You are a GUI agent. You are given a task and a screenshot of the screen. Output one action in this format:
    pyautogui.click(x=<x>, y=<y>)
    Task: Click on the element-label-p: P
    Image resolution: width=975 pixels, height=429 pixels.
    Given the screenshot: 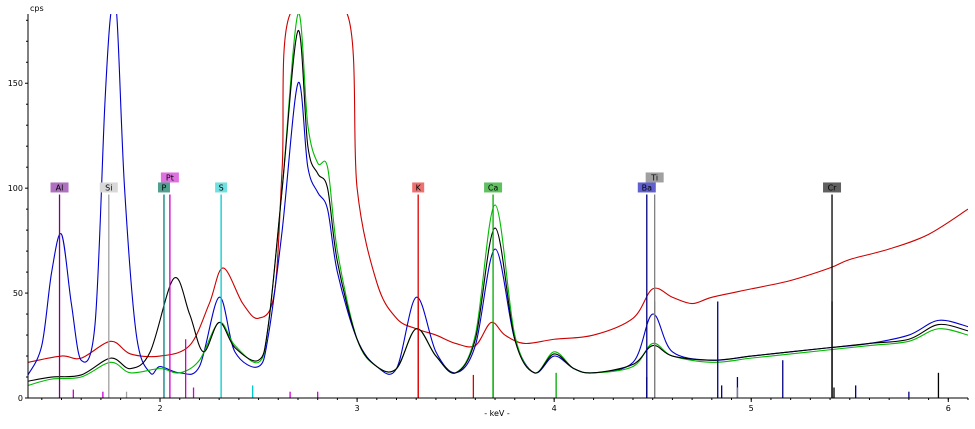 What is the action you would take?
    pyautogui.click(x=164, y=187)
    